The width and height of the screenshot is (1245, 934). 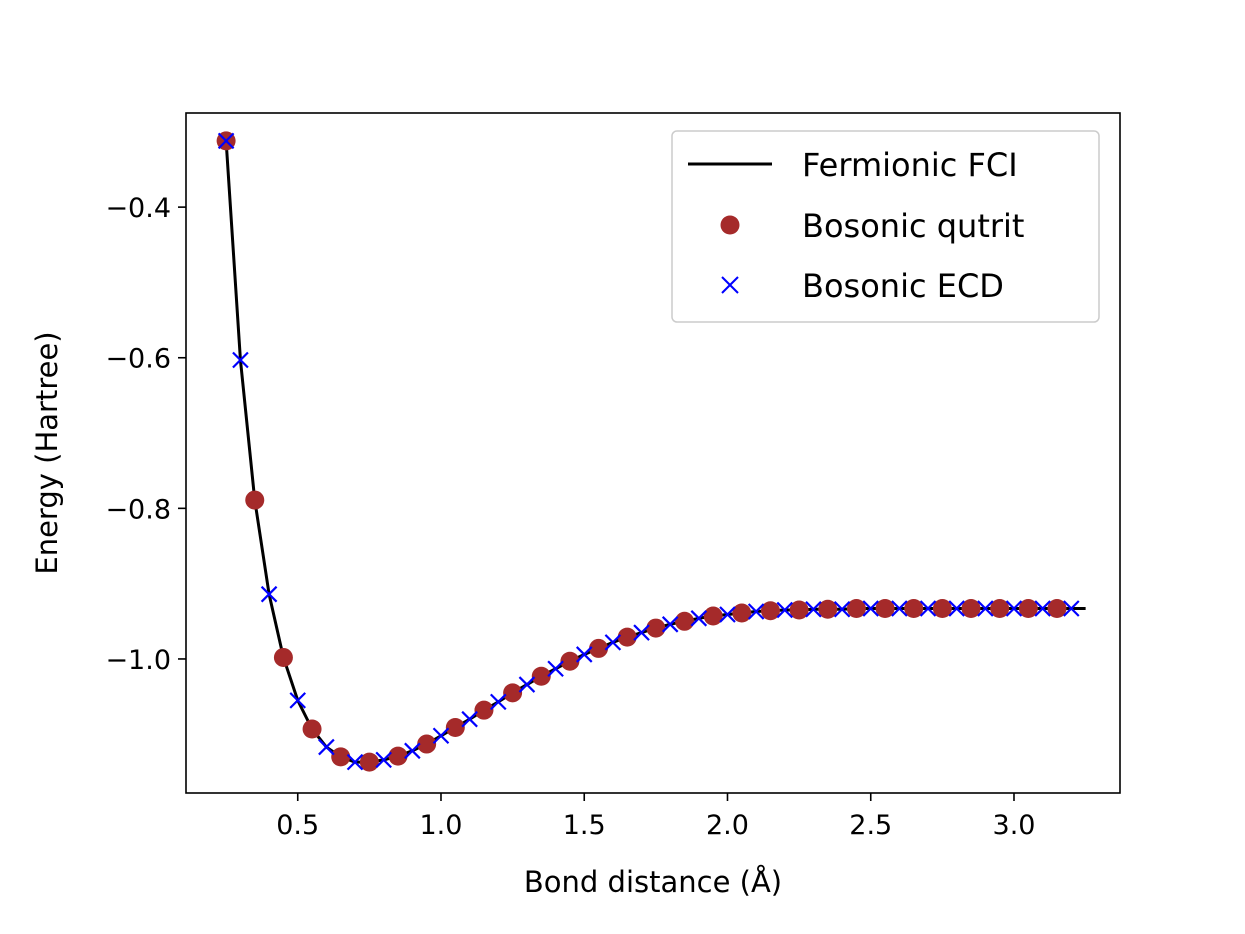 What do you see at coordinates (138, 208) in the screenshot?
I see `y-tick-label: −0.4` at bounding box center [138, 208].